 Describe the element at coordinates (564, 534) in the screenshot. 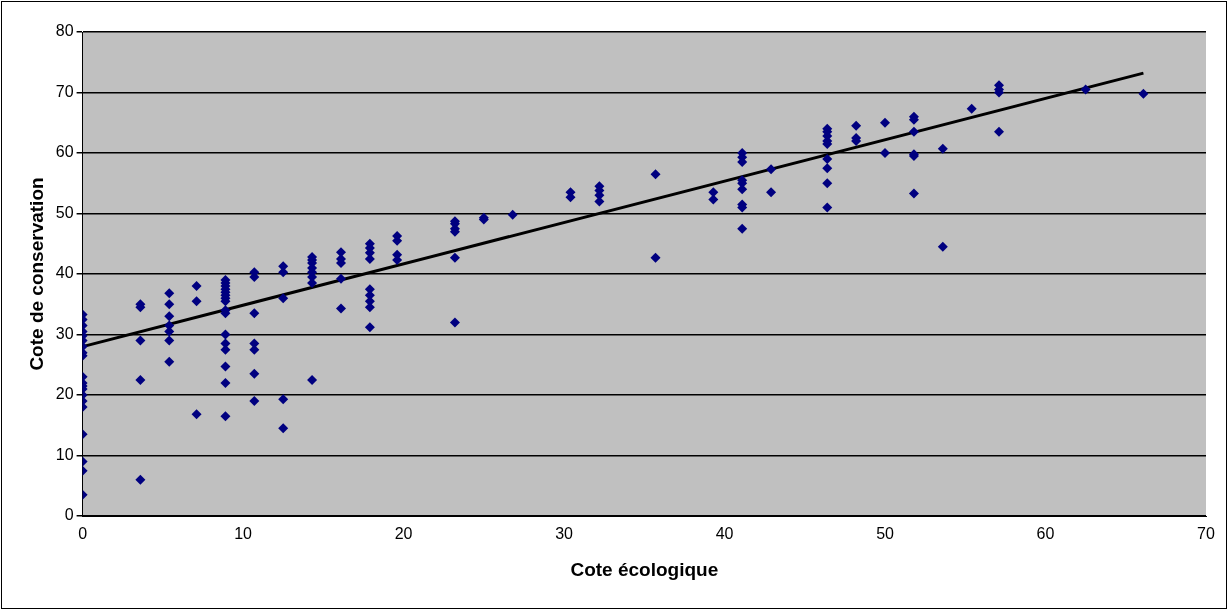

I see `x-tick-label: 30` at that location.